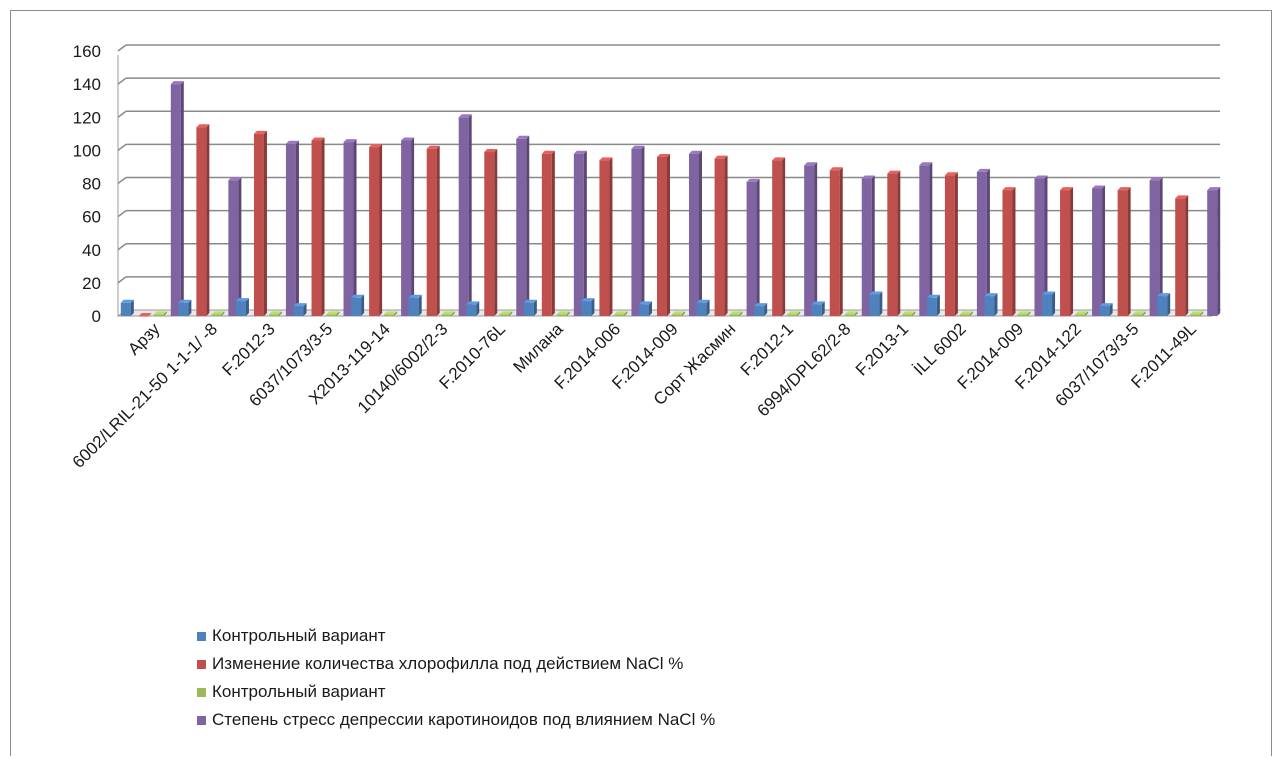 The image size is (1276, 758). What do you see at coordinates (91, 250) in the screenshot?
I see `y-tick-label: 40` at bounding box center [91, 250].